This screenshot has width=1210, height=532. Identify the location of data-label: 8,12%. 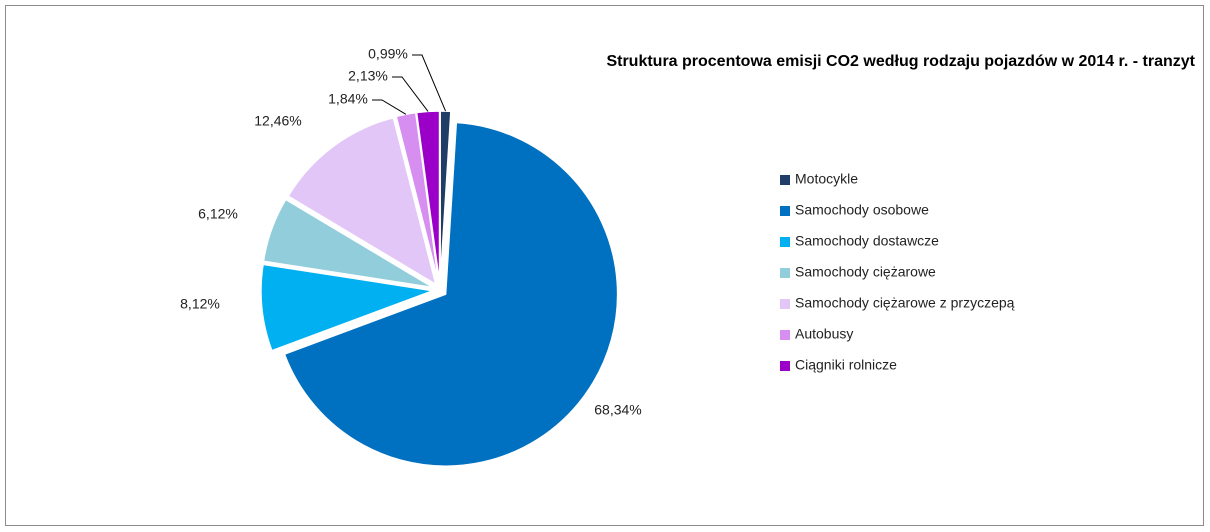
(200, 304).